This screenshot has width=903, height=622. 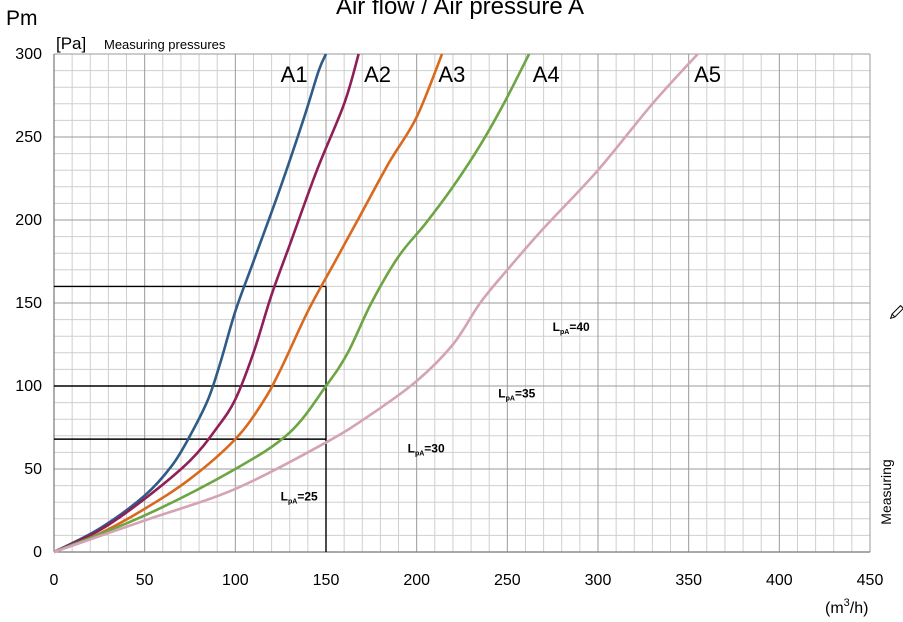 I want to click on y-axis-label: Measuring pressures, so click(x=165, y=44).